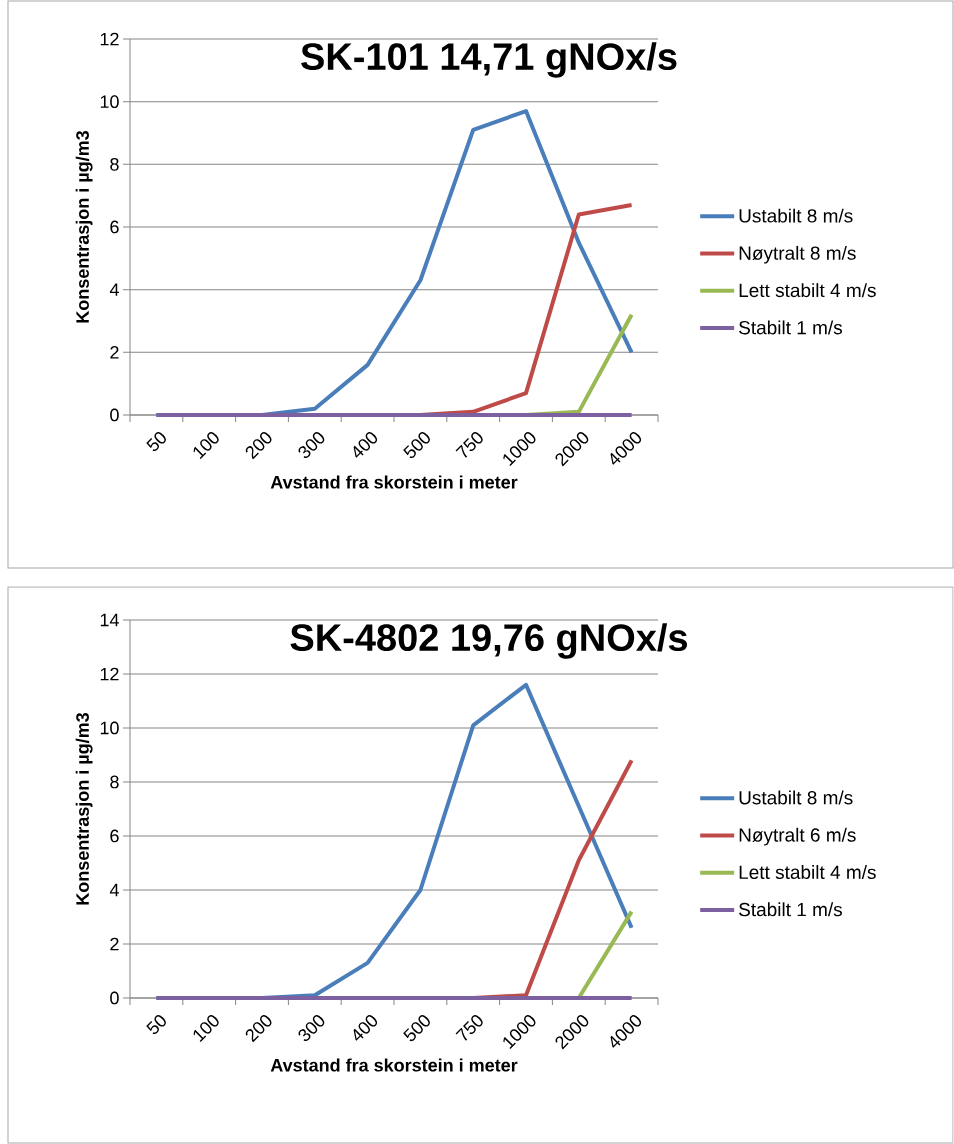  What do you see at coordinates (797, 836) in the screenshot?
I see `legend-label: Nøytralt 6 m/s` at bounding box center [797, 836].